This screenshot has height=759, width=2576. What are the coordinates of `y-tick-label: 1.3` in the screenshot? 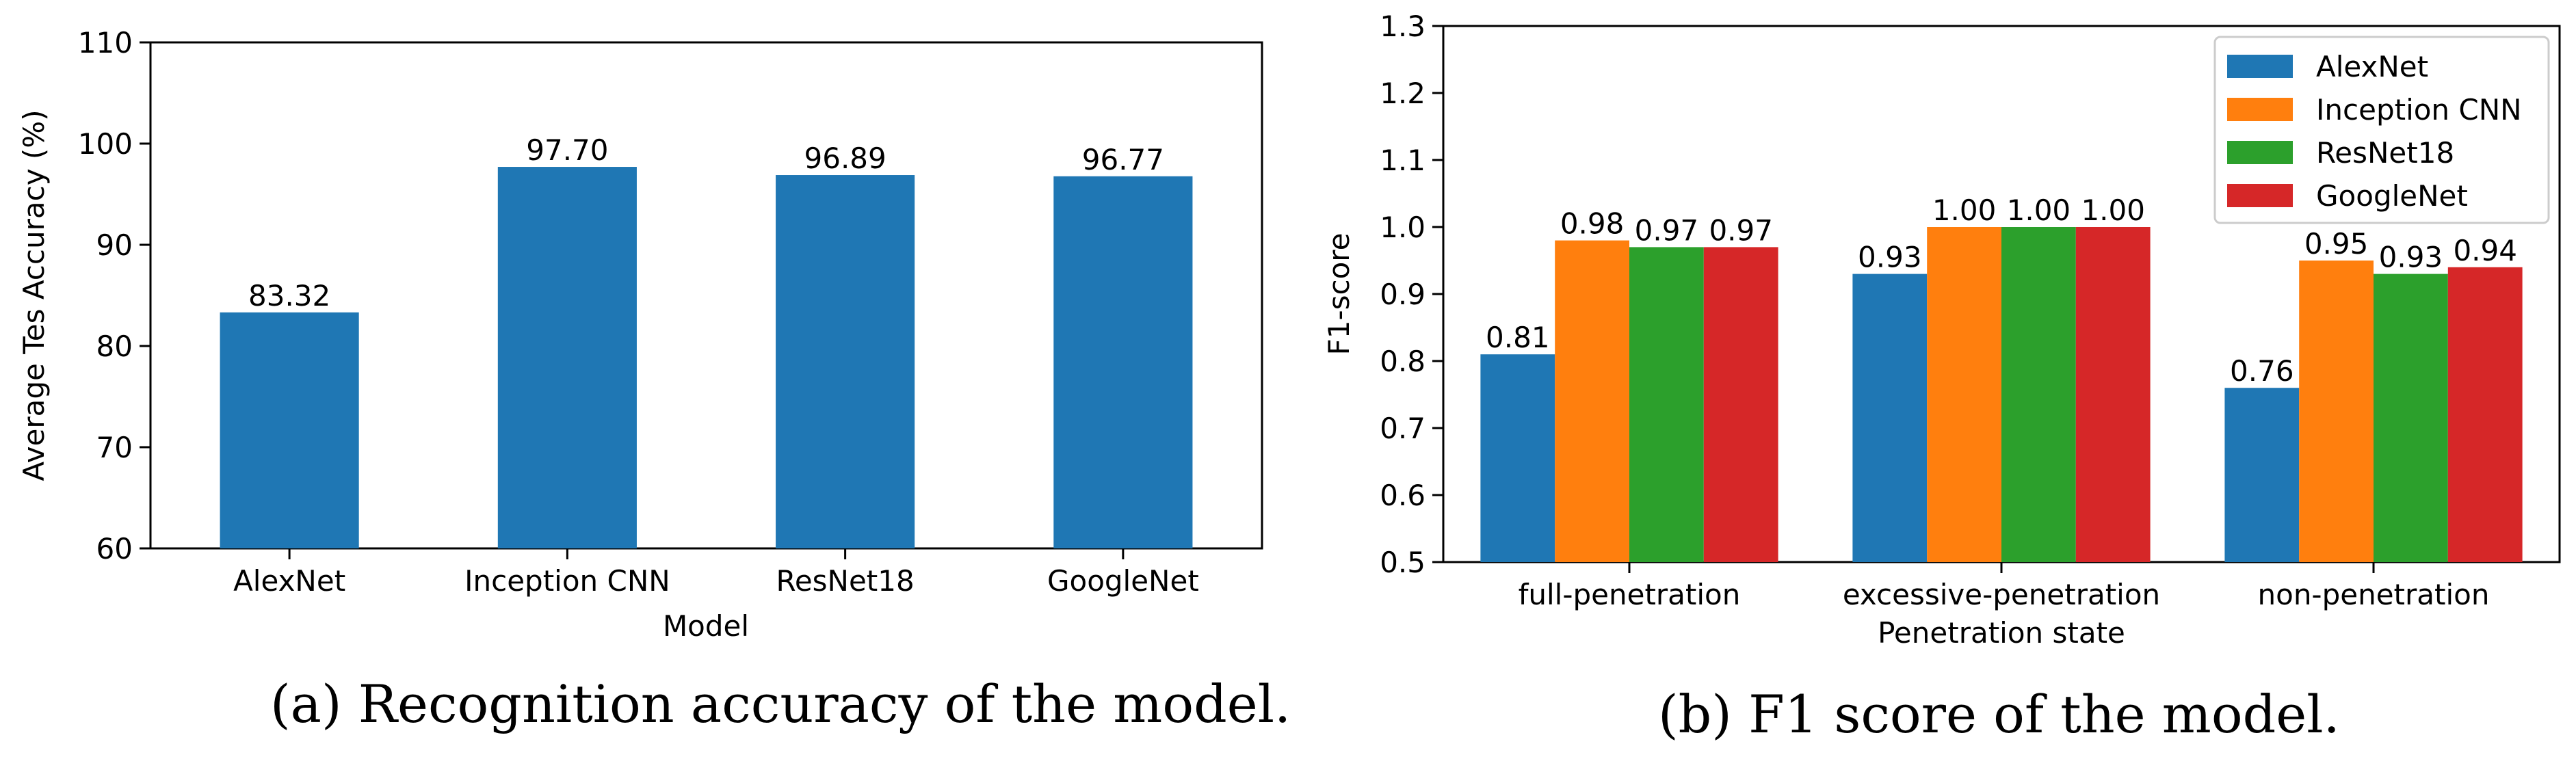 It's located at (1402, 27).